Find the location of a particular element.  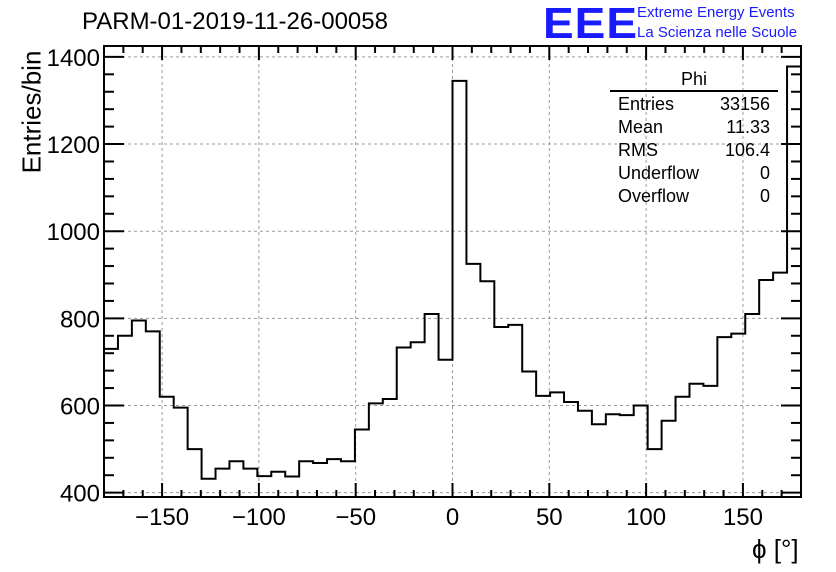

stats-divider is located at coordinates (694, 91).